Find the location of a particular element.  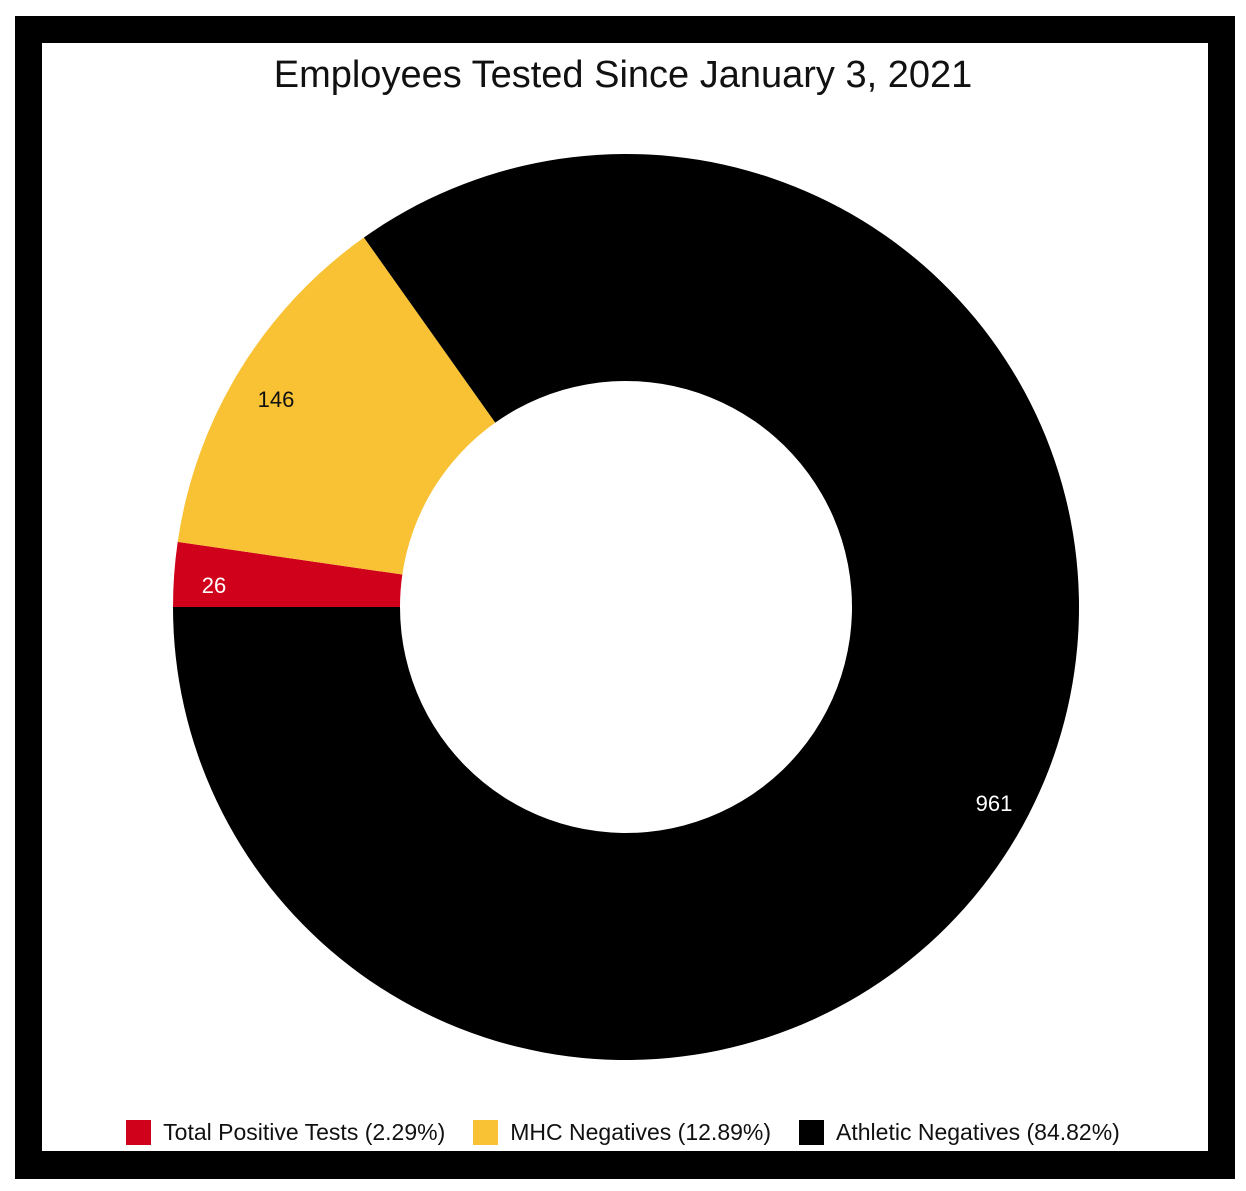

slice-label-mhc-negatives: 146 is located at coordinates (276, 399).